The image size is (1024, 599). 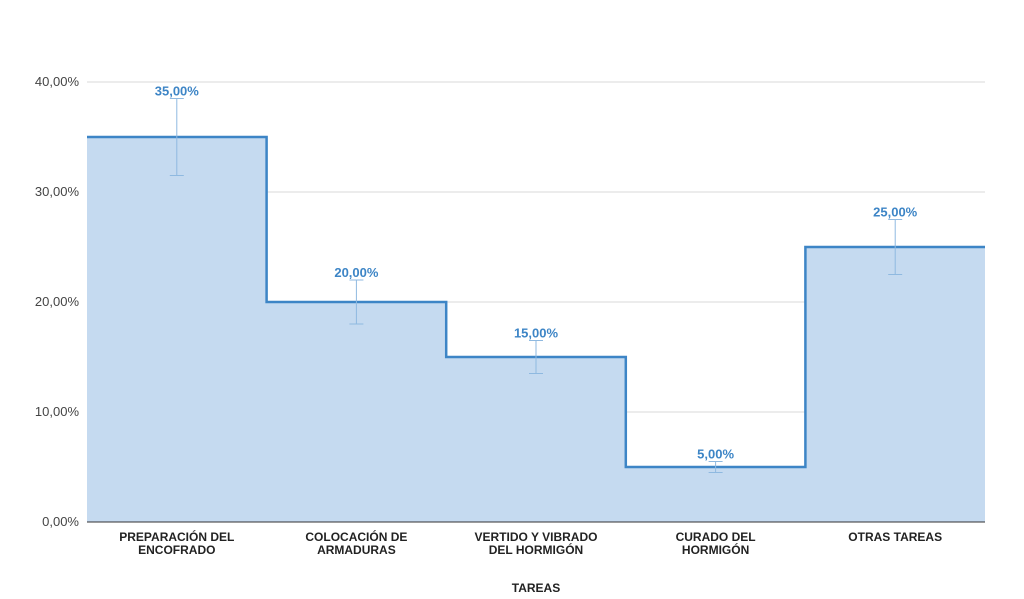 What do you see at coordinates (356, 550) in the screenshot?
I see `x-tick-label-line: ARMADURAS` at bounding box center [356, 550].